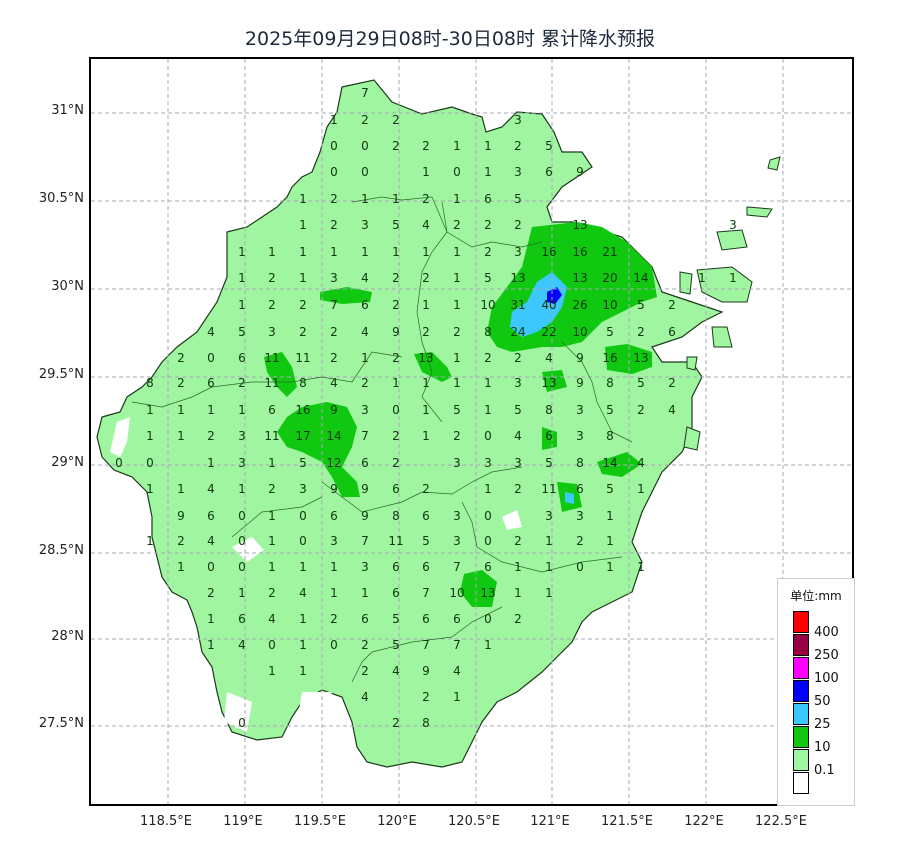 The image size is (900, 853). Describe the element at coordinates (334, 436) in the screenshot. I see `station-value: 14` at that location.